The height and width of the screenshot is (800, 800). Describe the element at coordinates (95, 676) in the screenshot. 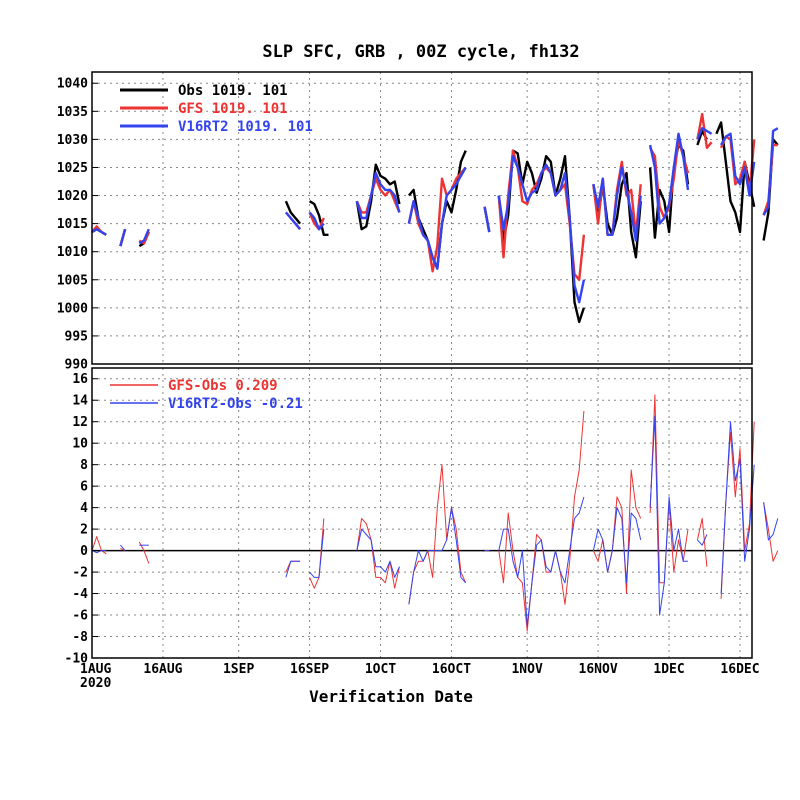

I see `x-tick-label: 1AUG 2020` at that location.